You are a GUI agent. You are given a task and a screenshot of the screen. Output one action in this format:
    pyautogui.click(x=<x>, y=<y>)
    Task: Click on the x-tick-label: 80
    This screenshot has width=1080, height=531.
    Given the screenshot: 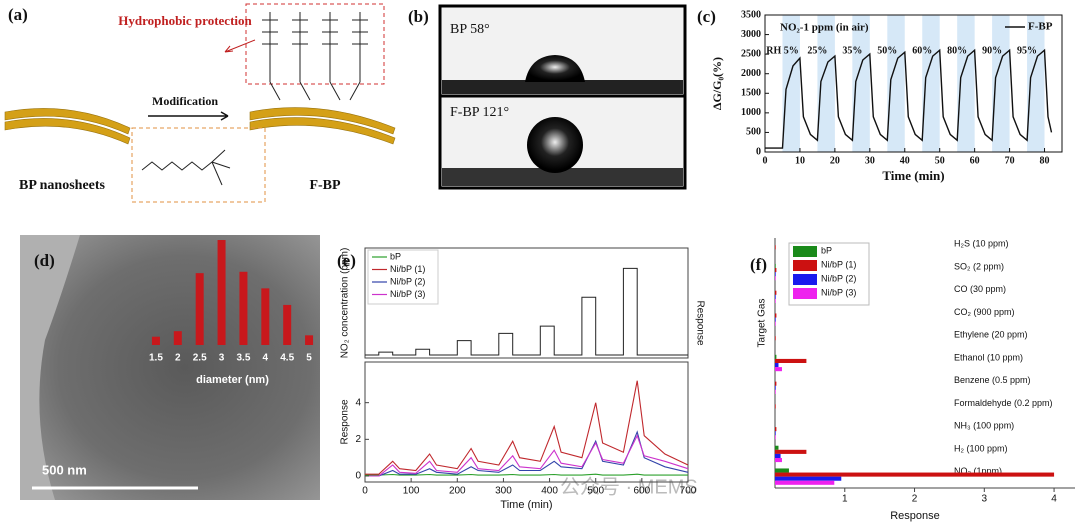 What is the action you would take?
    pyautogui.click(x=1045, y=160)
    